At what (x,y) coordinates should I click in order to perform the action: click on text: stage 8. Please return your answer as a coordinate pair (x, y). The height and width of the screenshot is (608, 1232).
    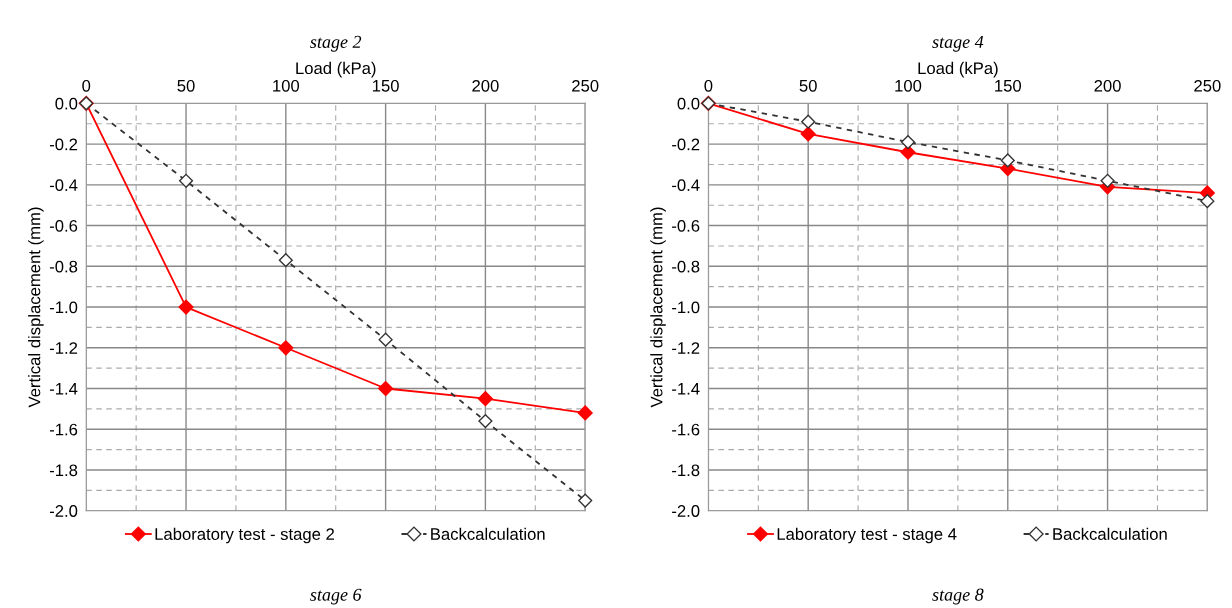
    Looking at the image, I should click on (958, 596).